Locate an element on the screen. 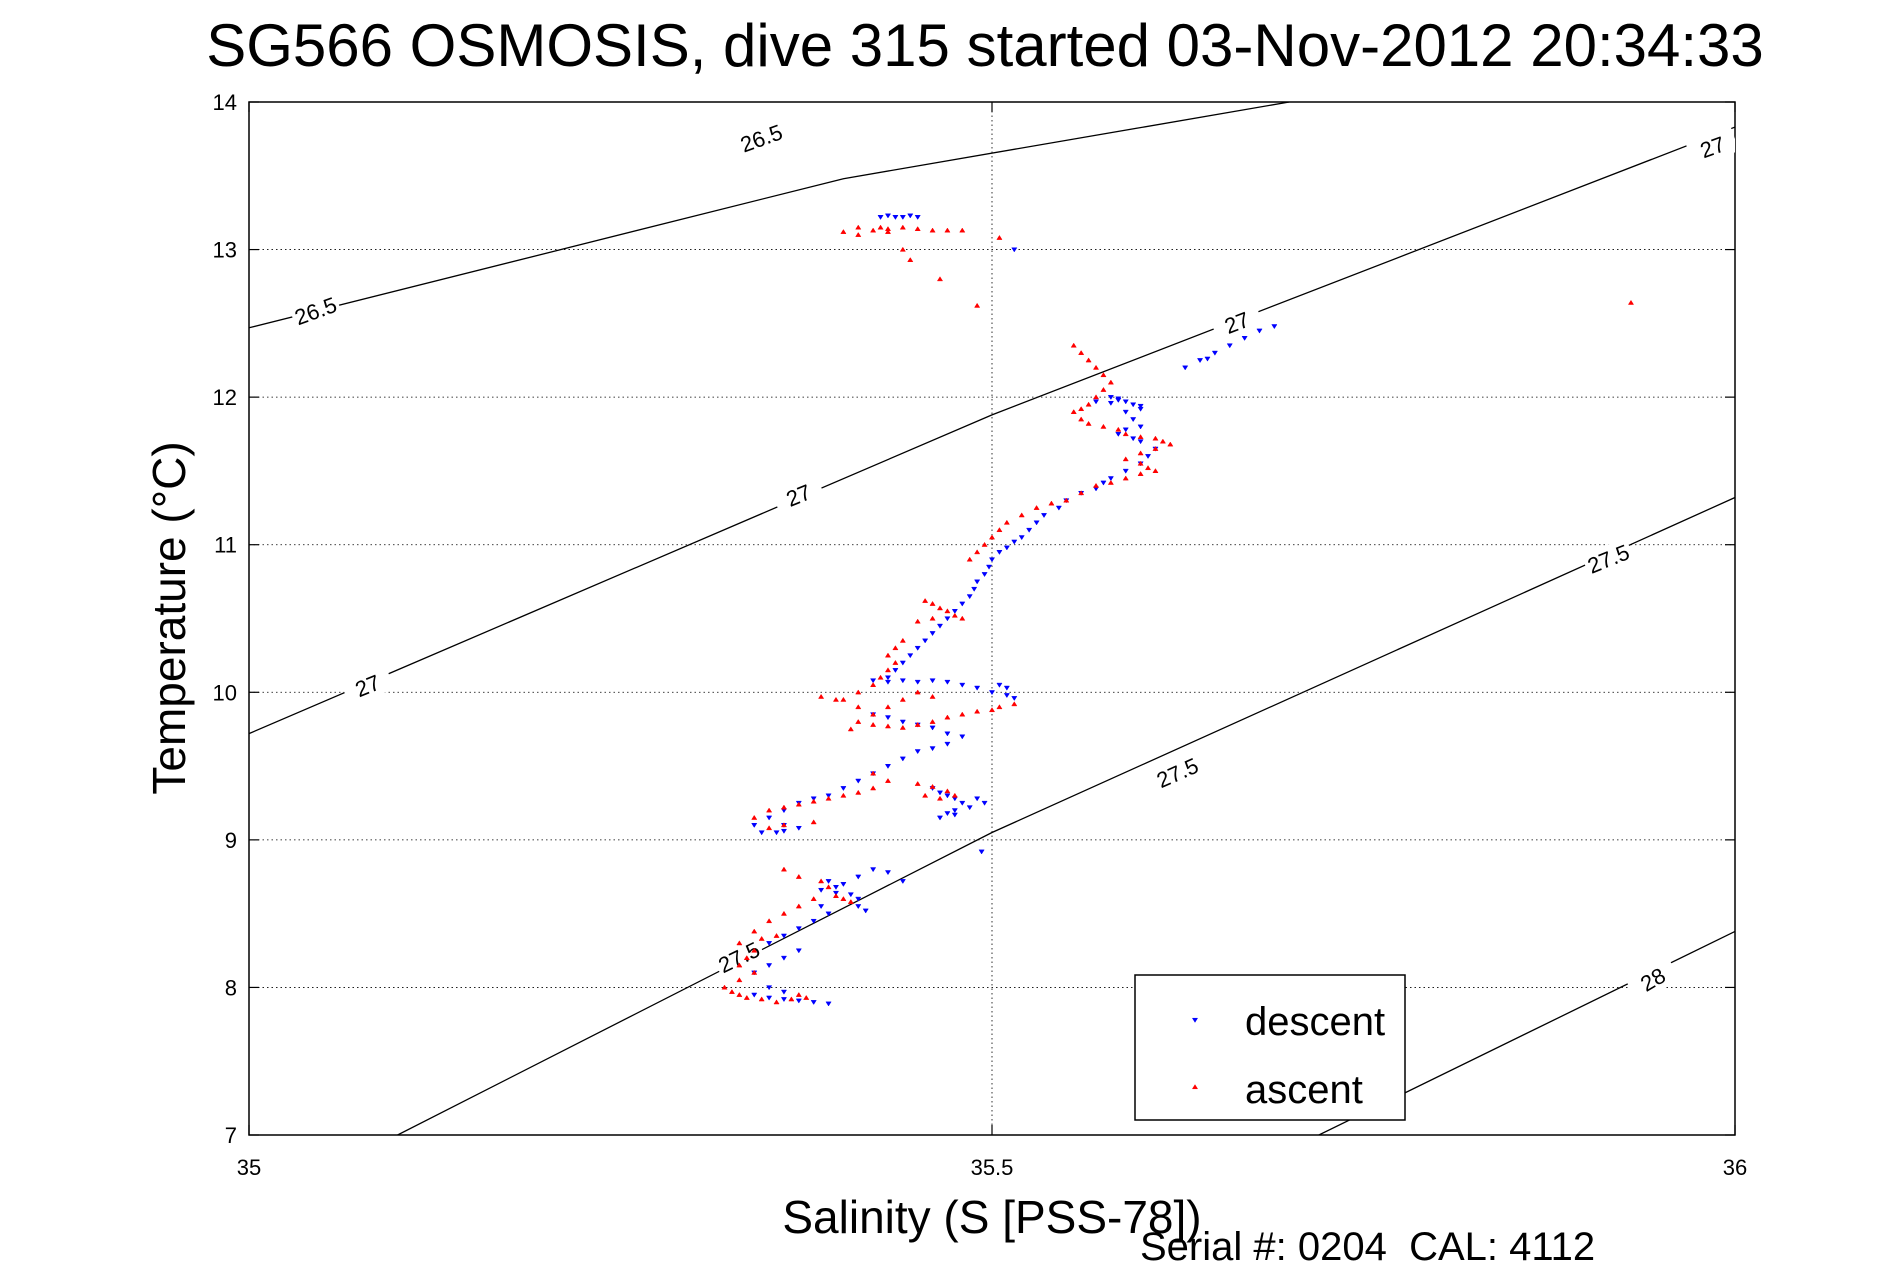 This screenshot has width=1891, height=1262. legend: descent ascent is located at coordinates (1270, 1047).